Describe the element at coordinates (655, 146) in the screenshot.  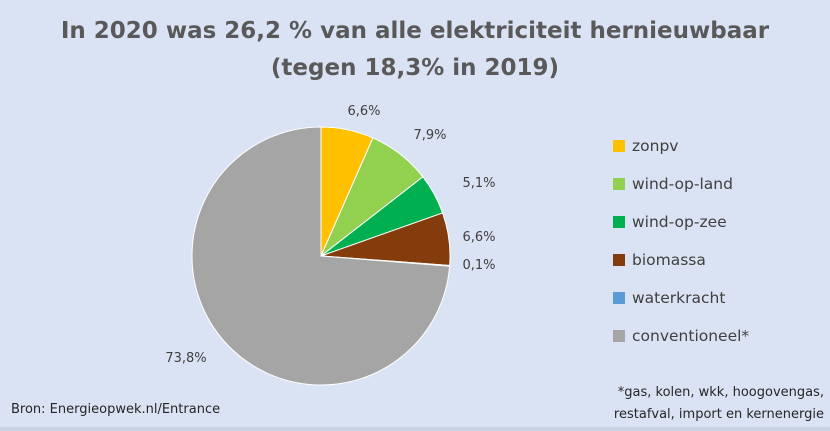
I see `legend-label: zonpv` at that location.